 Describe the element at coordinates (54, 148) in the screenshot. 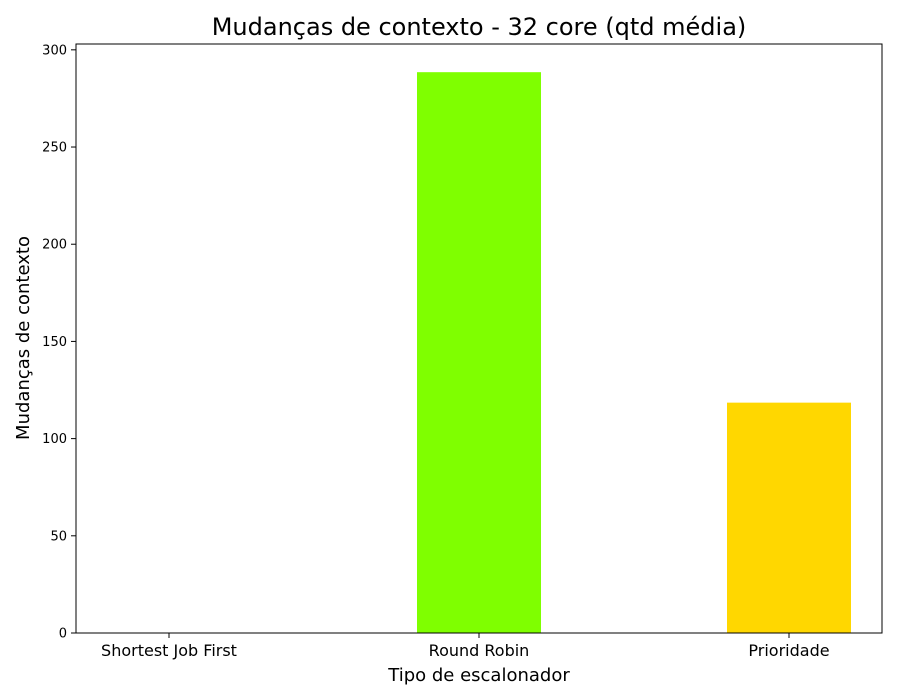

I see `y-tick-label: 250` at that location.